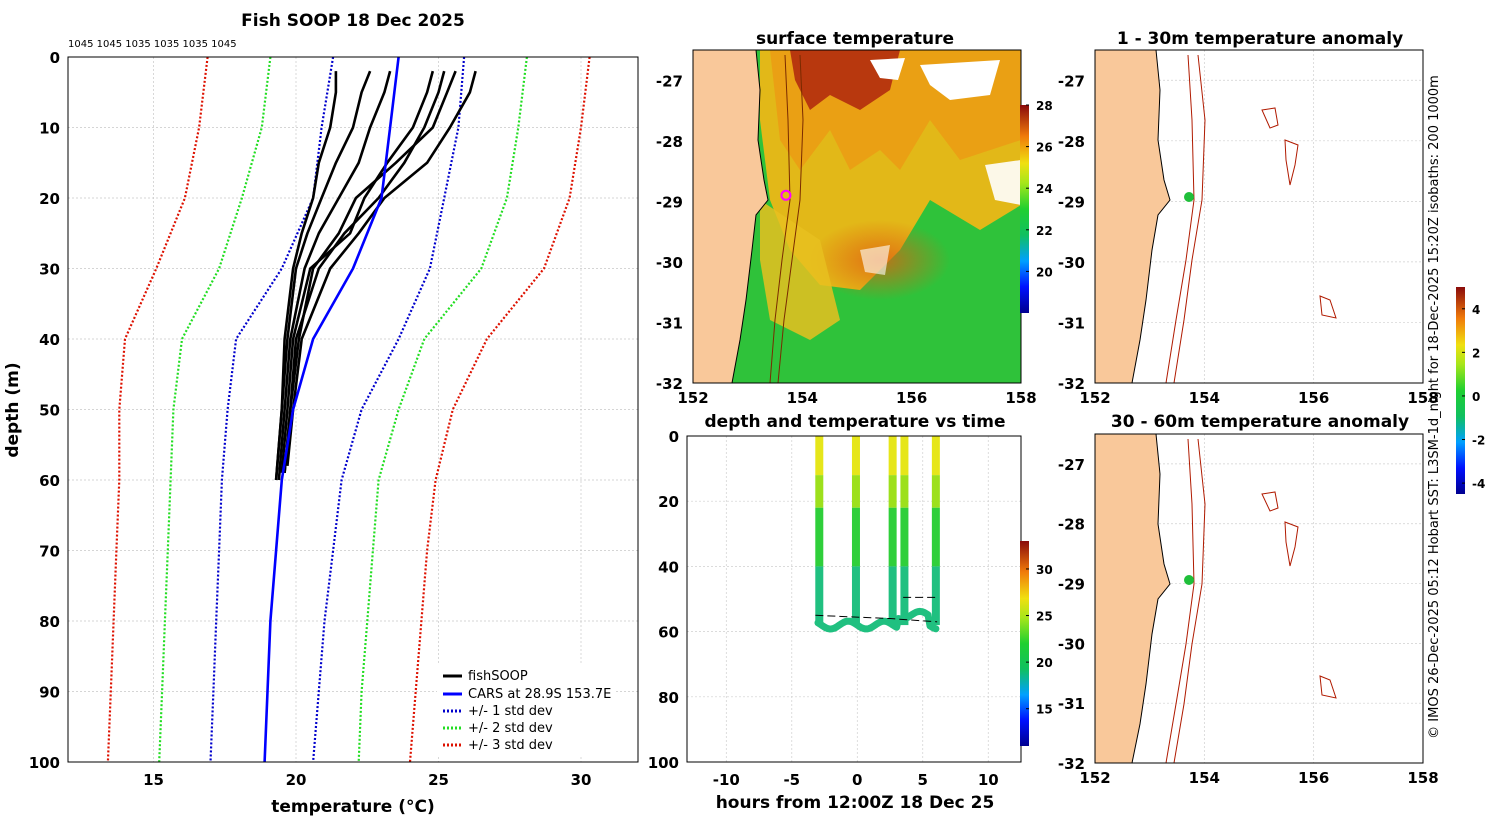 This screenshot has width=1500, height=820. Describe the element at coordinates (855, 39) in the screenshot. I see `sst-title: surface temperature` at that location.